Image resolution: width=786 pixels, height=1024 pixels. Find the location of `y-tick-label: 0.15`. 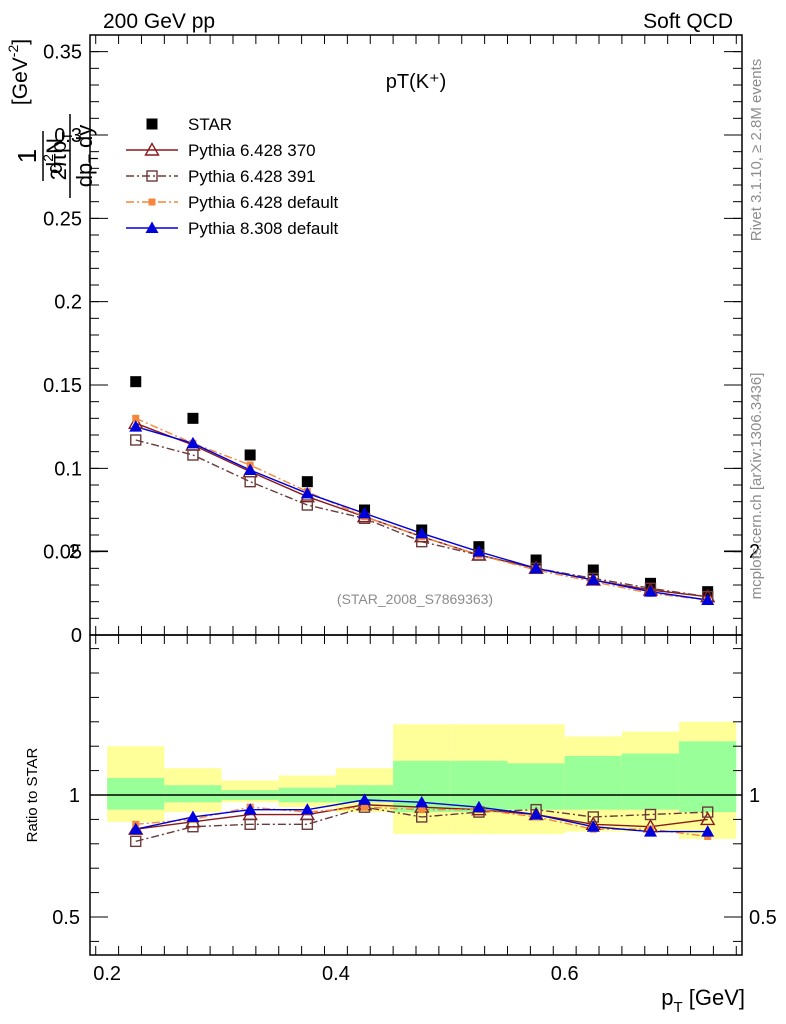

y-tick-label: 0.15 is located at coordinates (62, 386).